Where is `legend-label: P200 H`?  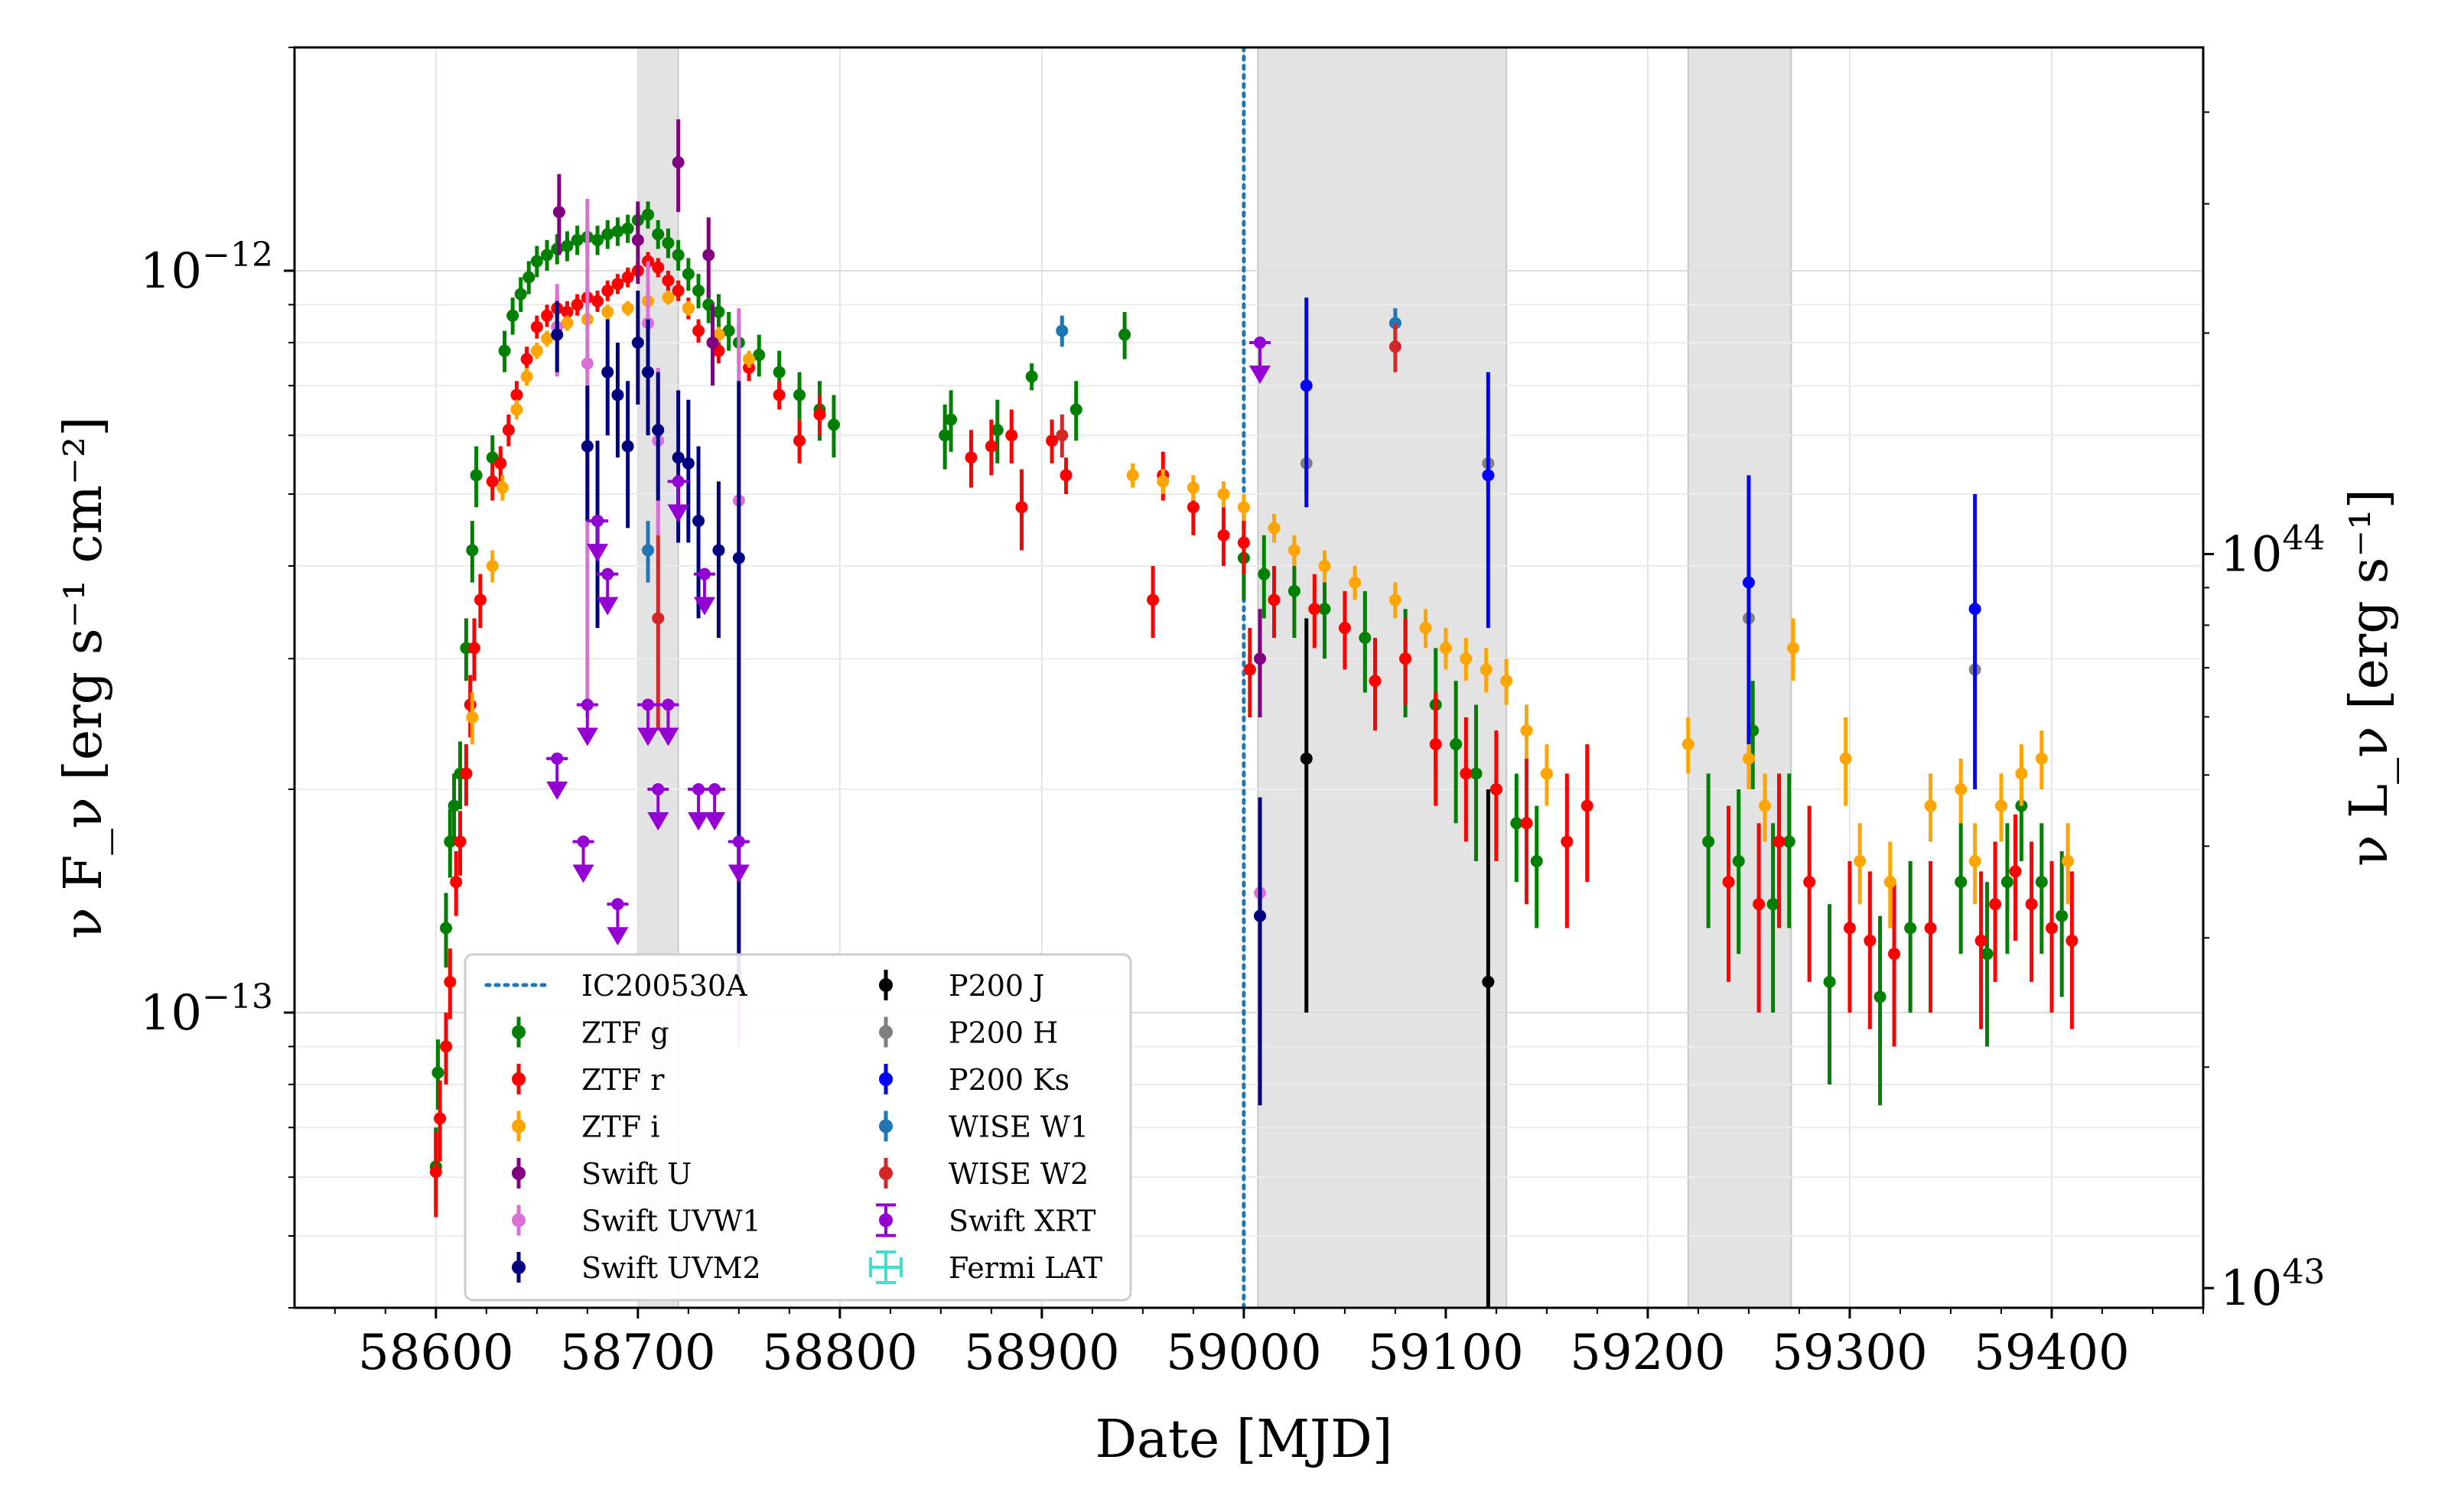 legend-label: P200 H is located at coordinates (1003, 1033).